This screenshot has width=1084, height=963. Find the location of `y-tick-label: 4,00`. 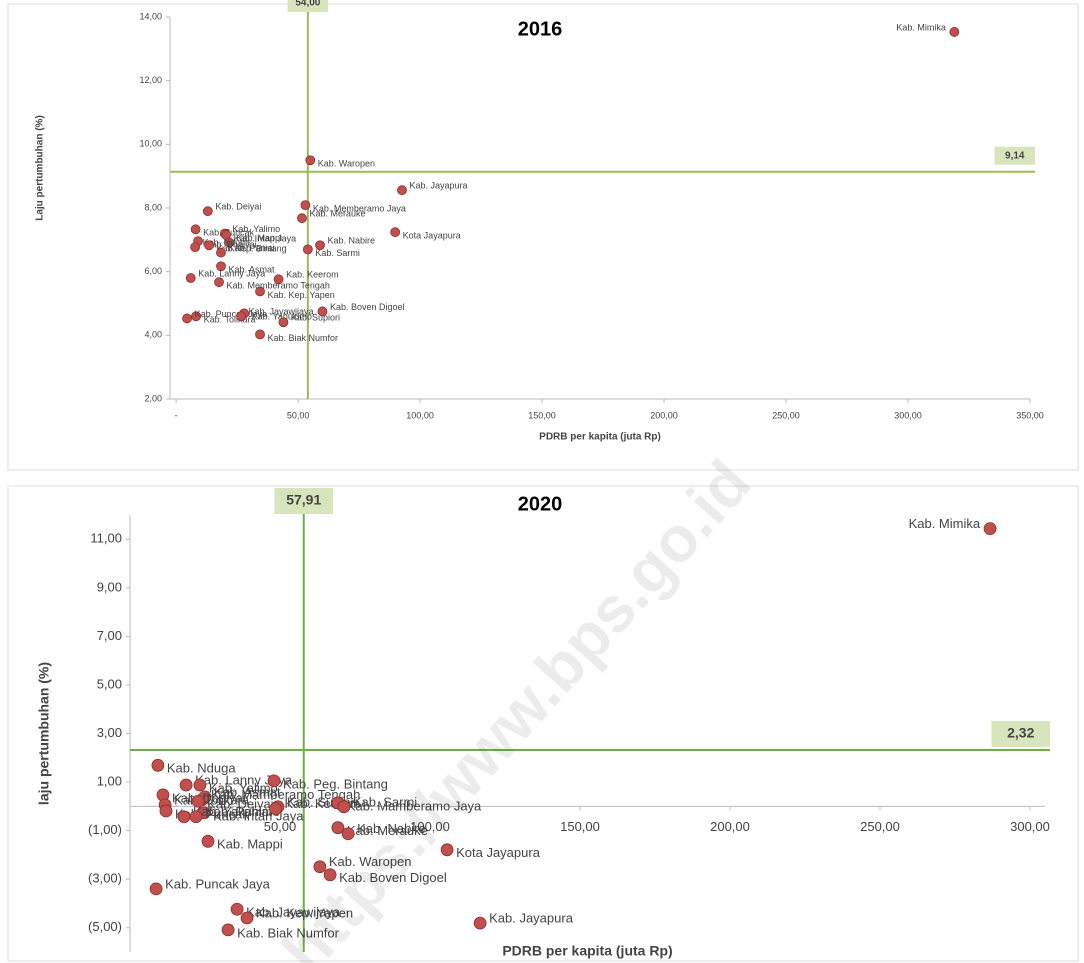

y-tick-label: 4,00 is located at coordinates (153, 335).